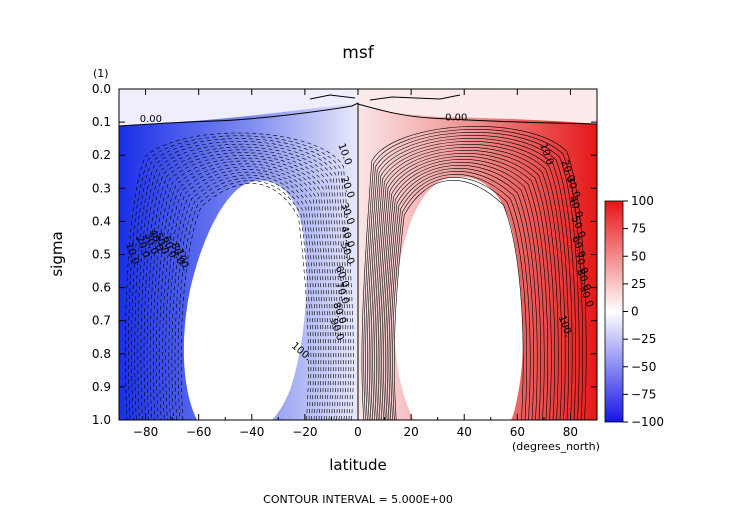 The height and width of the screenshot is (532, 752). I want to click on y-tick-label: 0.5, so click(101, 255).